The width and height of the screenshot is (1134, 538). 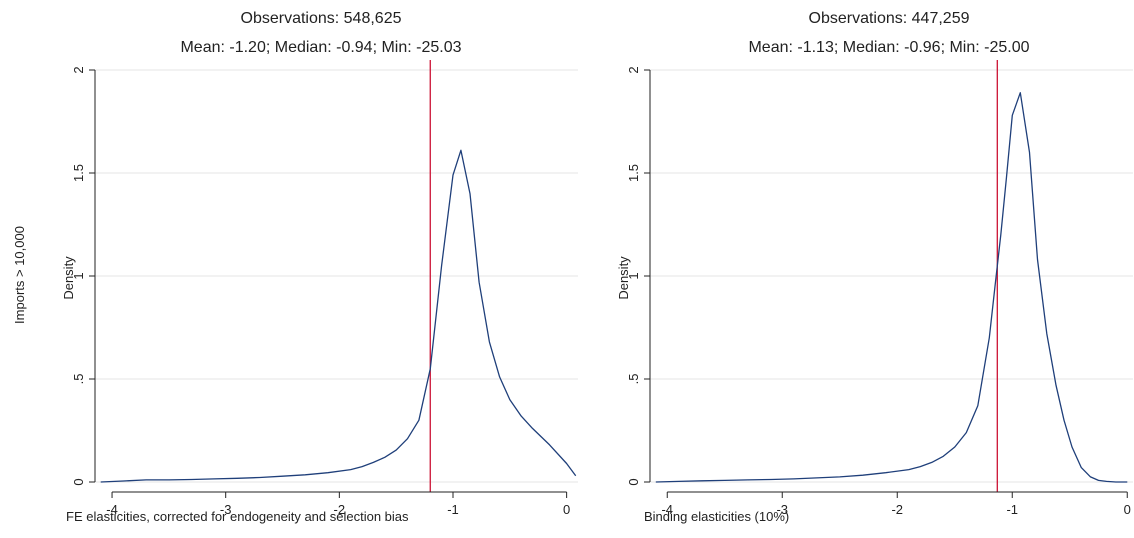 What do you see at coordinates (716, 516) in the screenshot?
I see `panel-right-xlabel: Binding elasticities (10%)` at bounding box center [716, 516].